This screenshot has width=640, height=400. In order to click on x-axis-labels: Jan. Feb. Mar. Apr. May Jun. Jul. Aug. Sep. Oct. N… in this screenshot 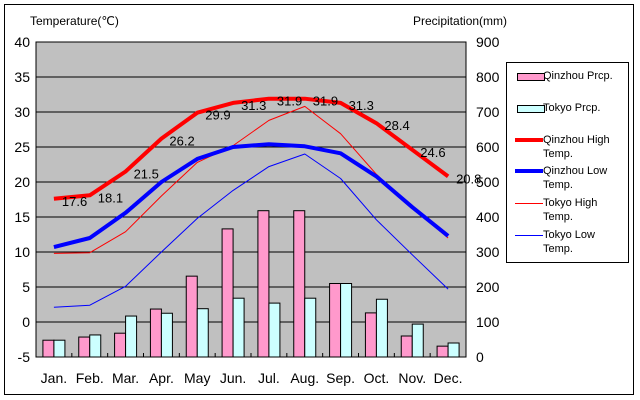, I will do `click(252, 378)`.